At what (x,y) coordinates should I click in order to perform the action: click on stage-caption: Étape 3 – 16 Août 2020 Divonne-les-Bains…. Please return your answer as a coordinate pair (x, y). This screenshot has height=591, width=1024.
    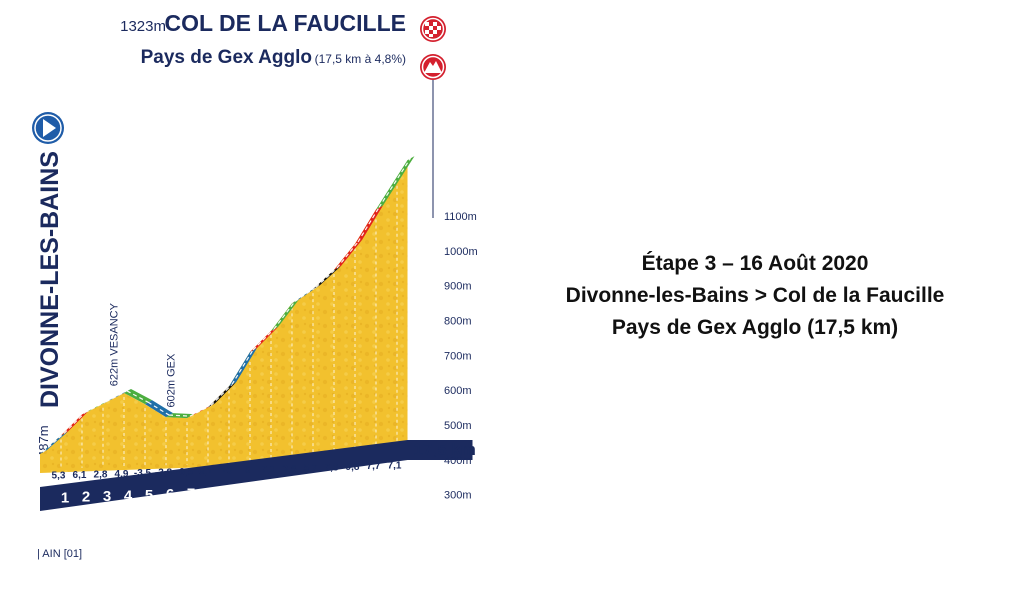
    Looking at the image, I should click on (755, 296).